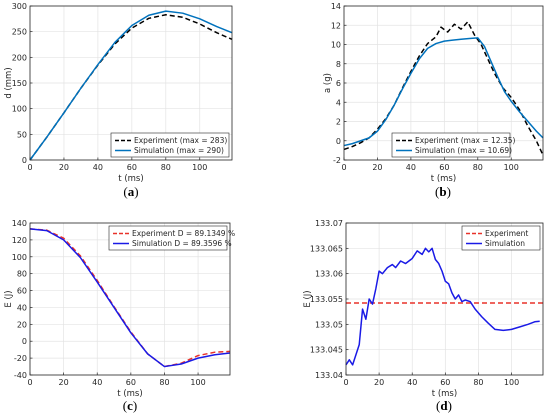  Describe the element at coordinates (338, 122) in the screenshot. I see `y-tick-label: 2` at that location.